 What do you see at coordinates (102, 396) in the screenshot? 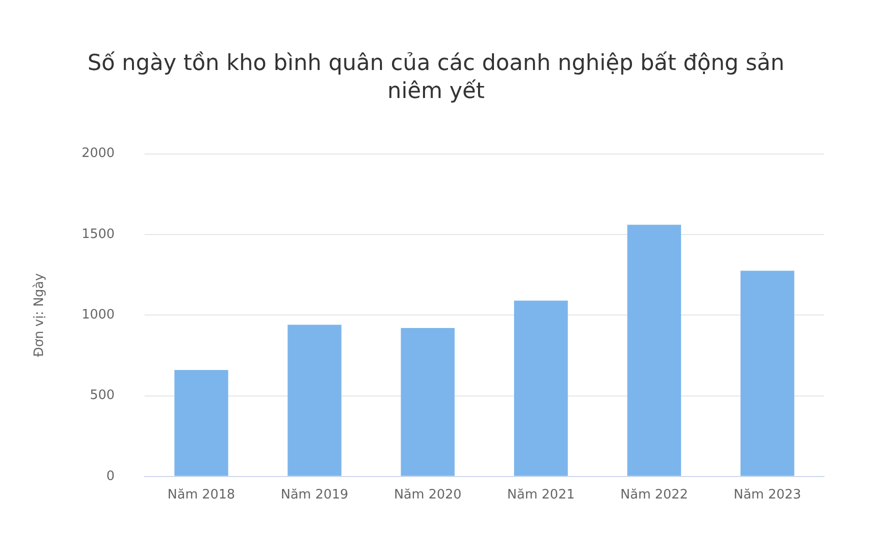
I see `y-tick-label: 500` at bounding box center [102, 396].